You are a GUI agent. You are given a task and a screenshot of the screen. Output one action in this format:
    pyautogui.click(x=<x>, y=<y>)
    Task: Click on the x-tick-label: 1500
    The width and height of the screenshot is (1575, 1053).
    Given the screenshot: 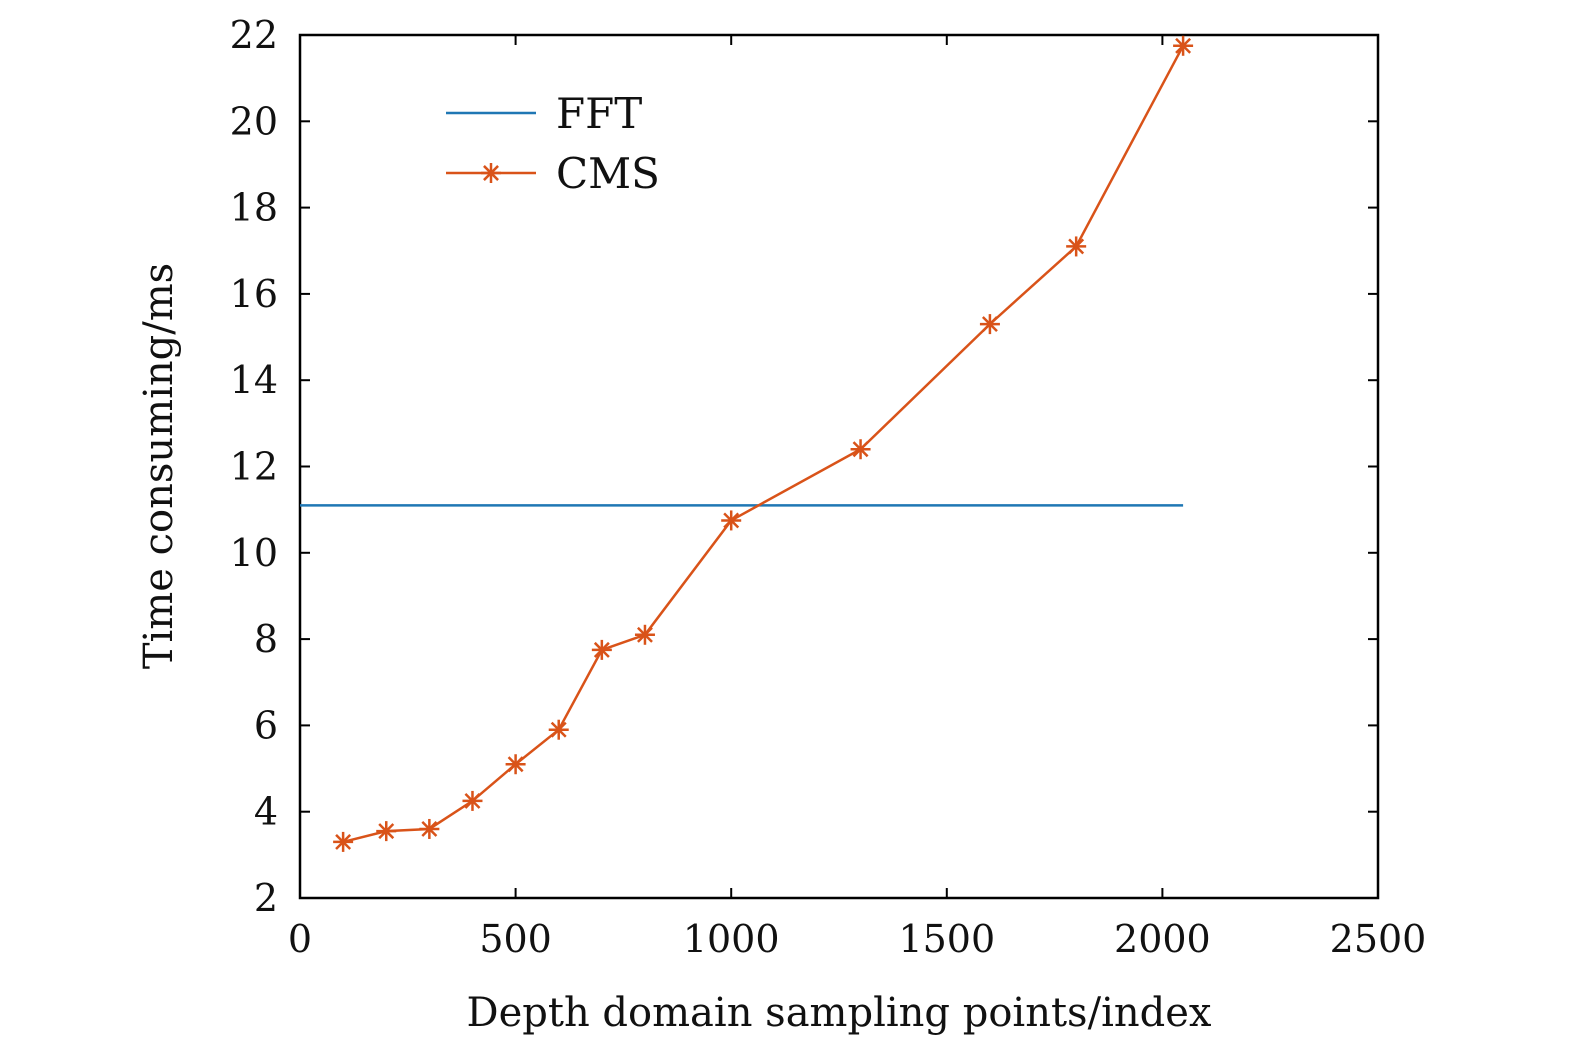 What is the action you would take?
    pyautogui.click(x=946, y=939)
    